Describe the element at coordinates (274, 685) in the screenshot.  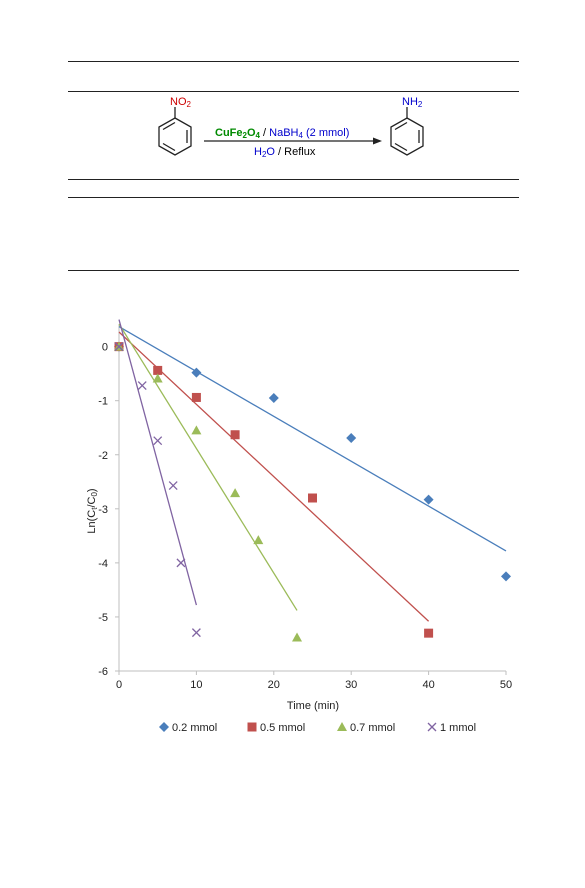
I see `x-tick-label: 20` at that location.